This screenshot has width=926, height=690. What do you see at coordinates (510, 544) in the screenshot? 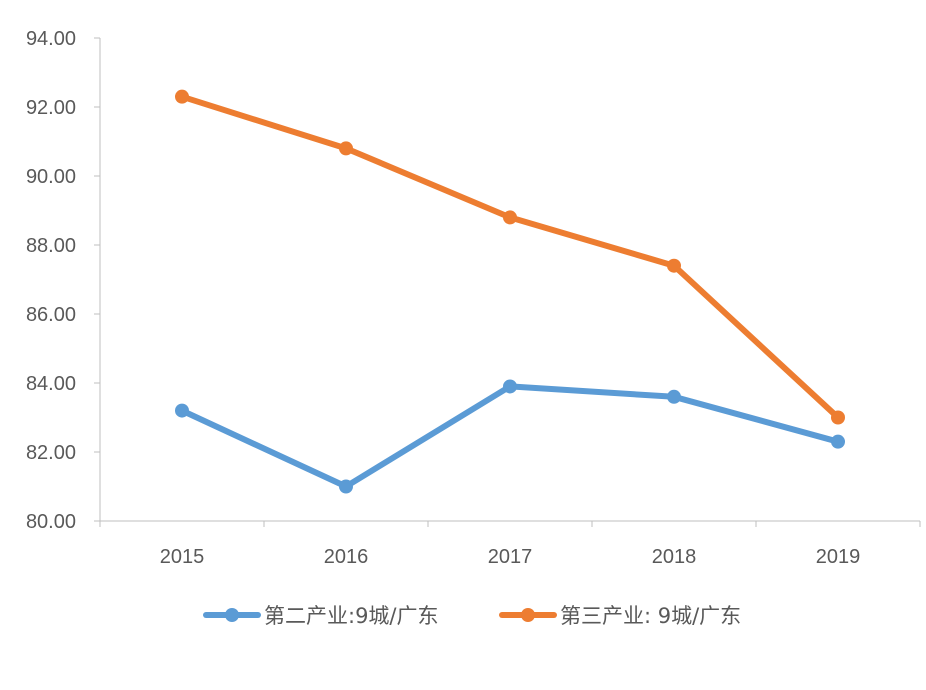
I see `x-axis: 2015 2016 2017 2018 2019` at bounding box center [510, 544].